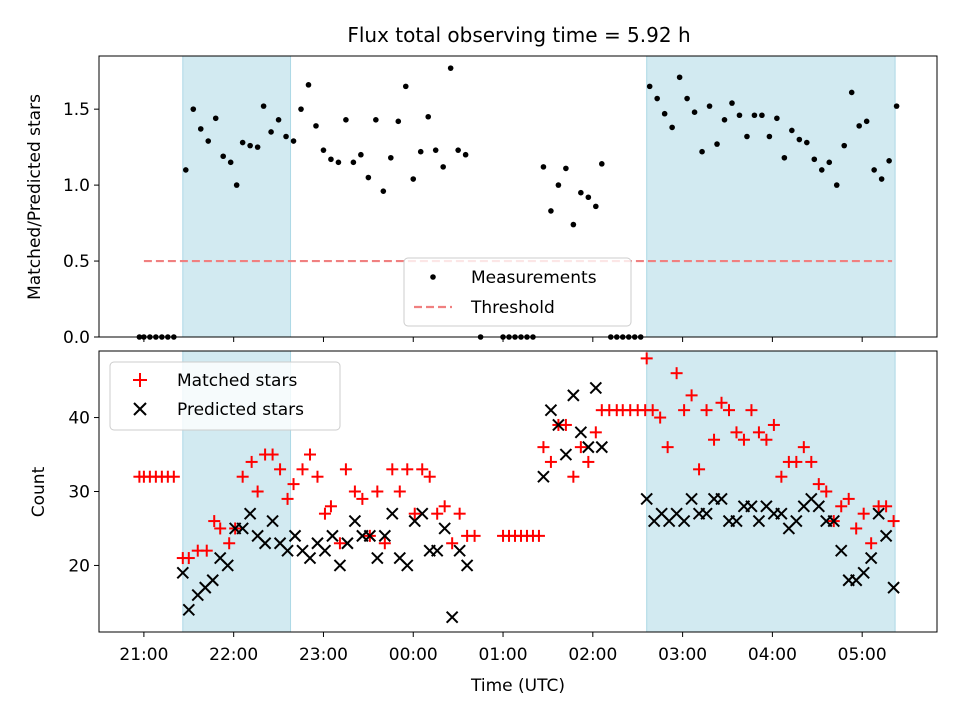  I want to click on legend-plus-marker, so click(140, 380).